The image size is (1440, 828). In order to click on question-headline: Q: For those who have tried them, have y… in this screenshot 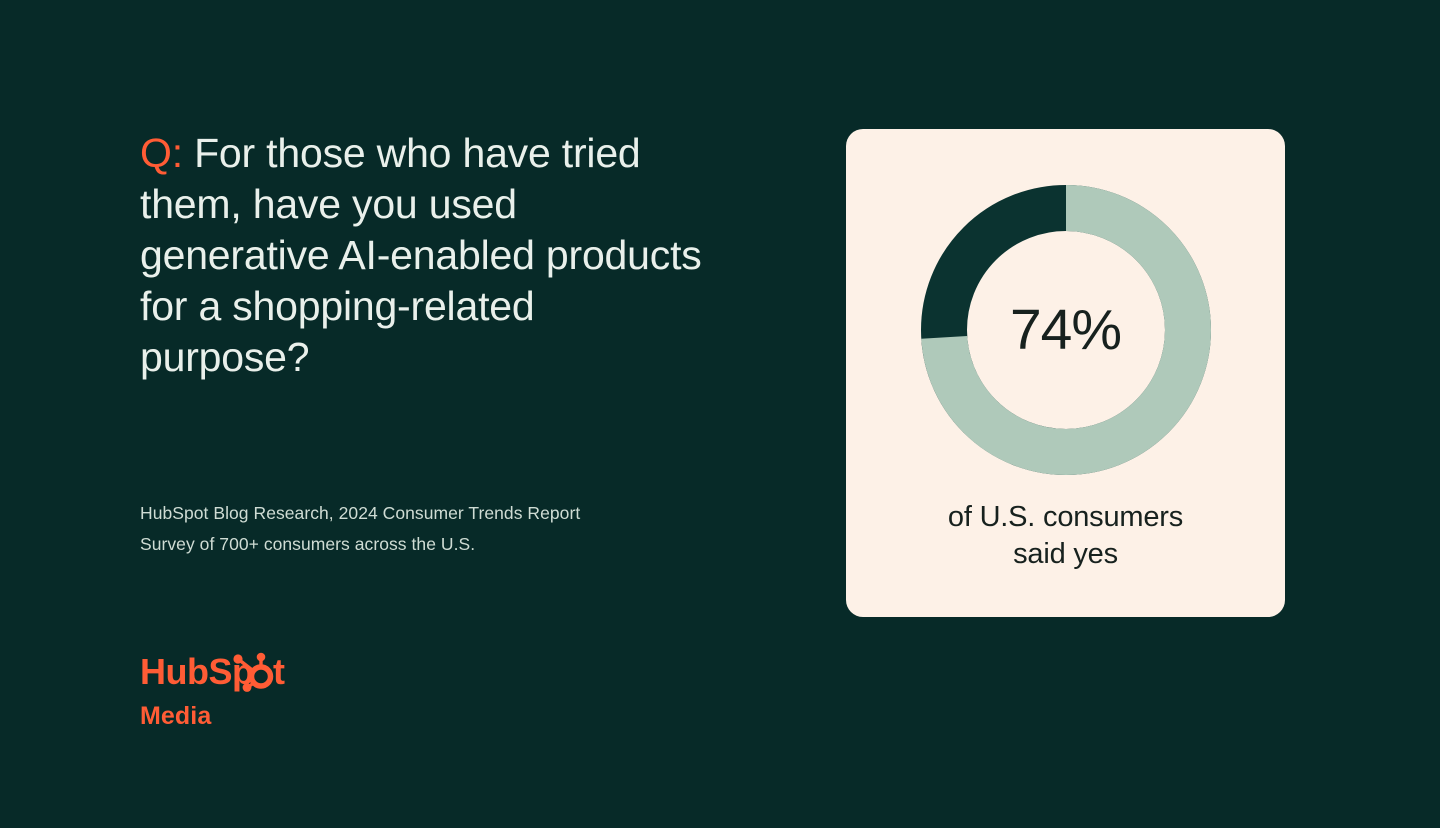, I will do `click(425, 255)`.